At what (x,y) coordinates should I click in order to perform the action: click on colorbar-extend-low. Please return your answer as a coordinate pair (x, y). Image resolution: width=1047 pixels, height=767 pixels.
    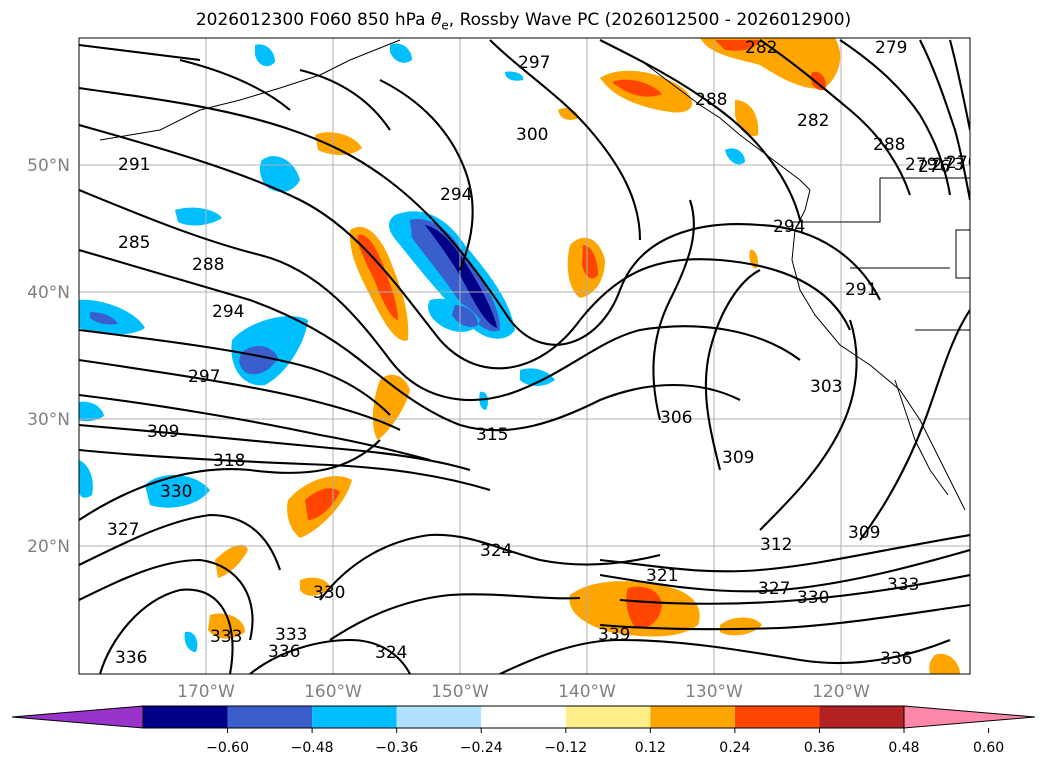
    Looking at the image, I should click on (77, 717).